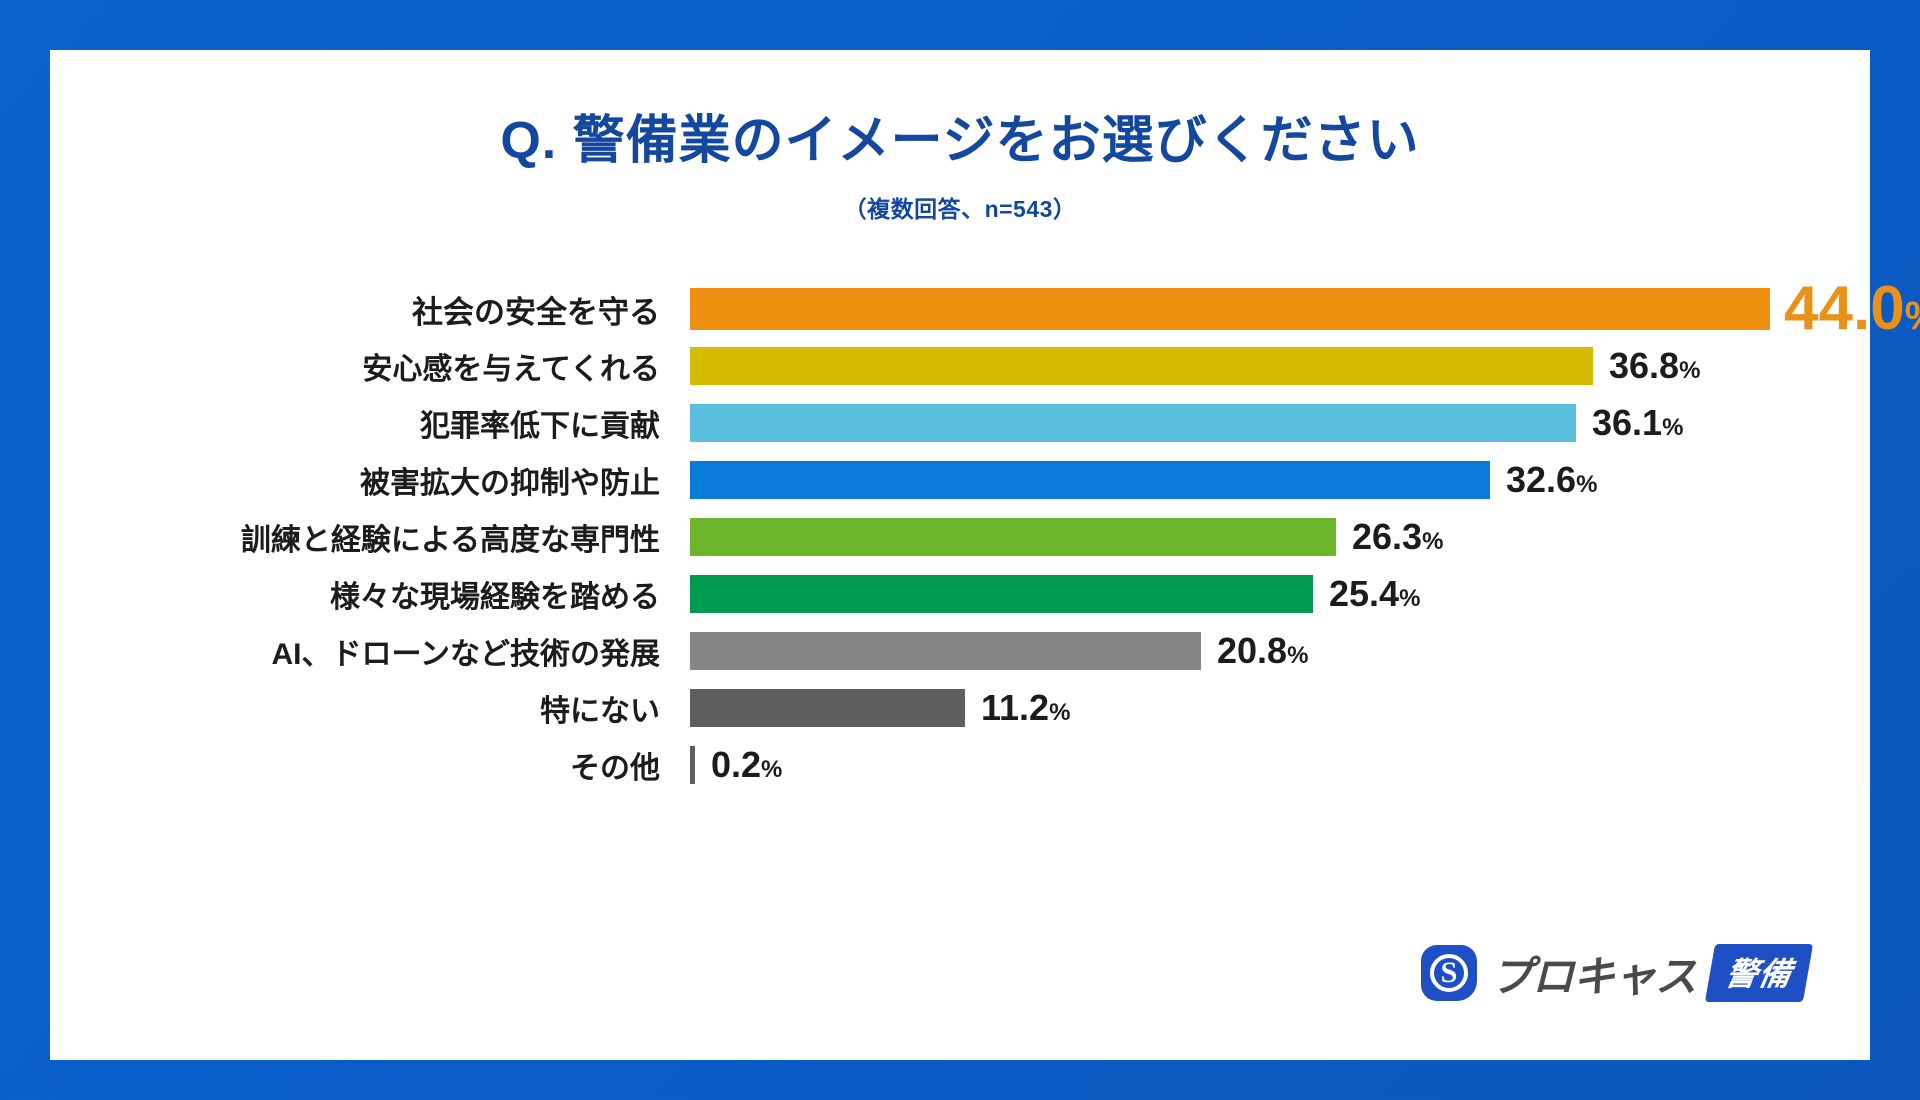 The width and height of the screenshot is (1920, 1100). I want to click on bar-value-number: 26.3, so click(1387, 536).